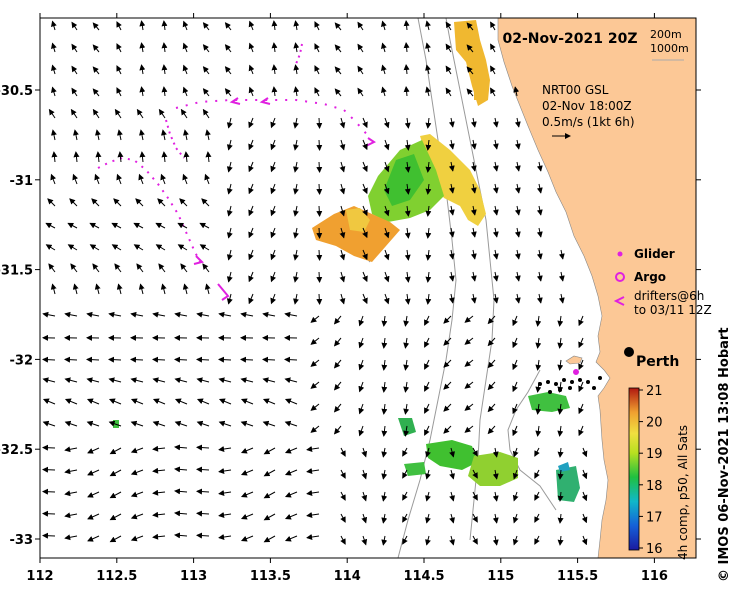 The height and width of the screenshot is (592, 739). Describe the element at coordinates (629, 352) in the screenshot. I see `perth-marker` at that location.